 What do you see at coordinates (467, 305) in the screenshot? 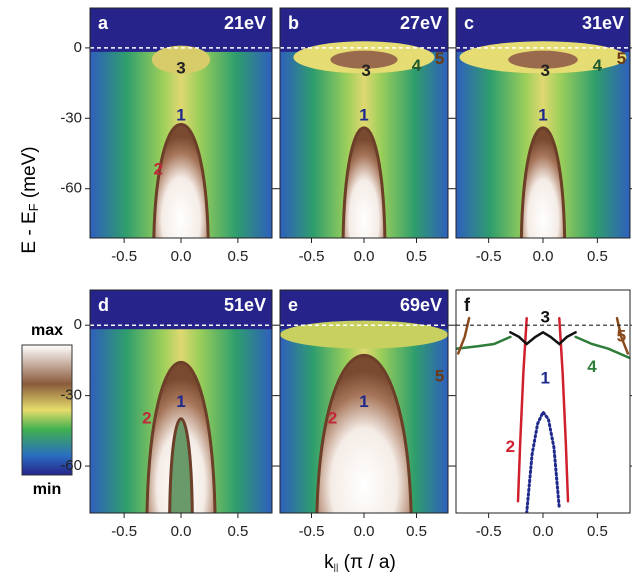
I see `panel-label: f` at bounding box center [467, 305].